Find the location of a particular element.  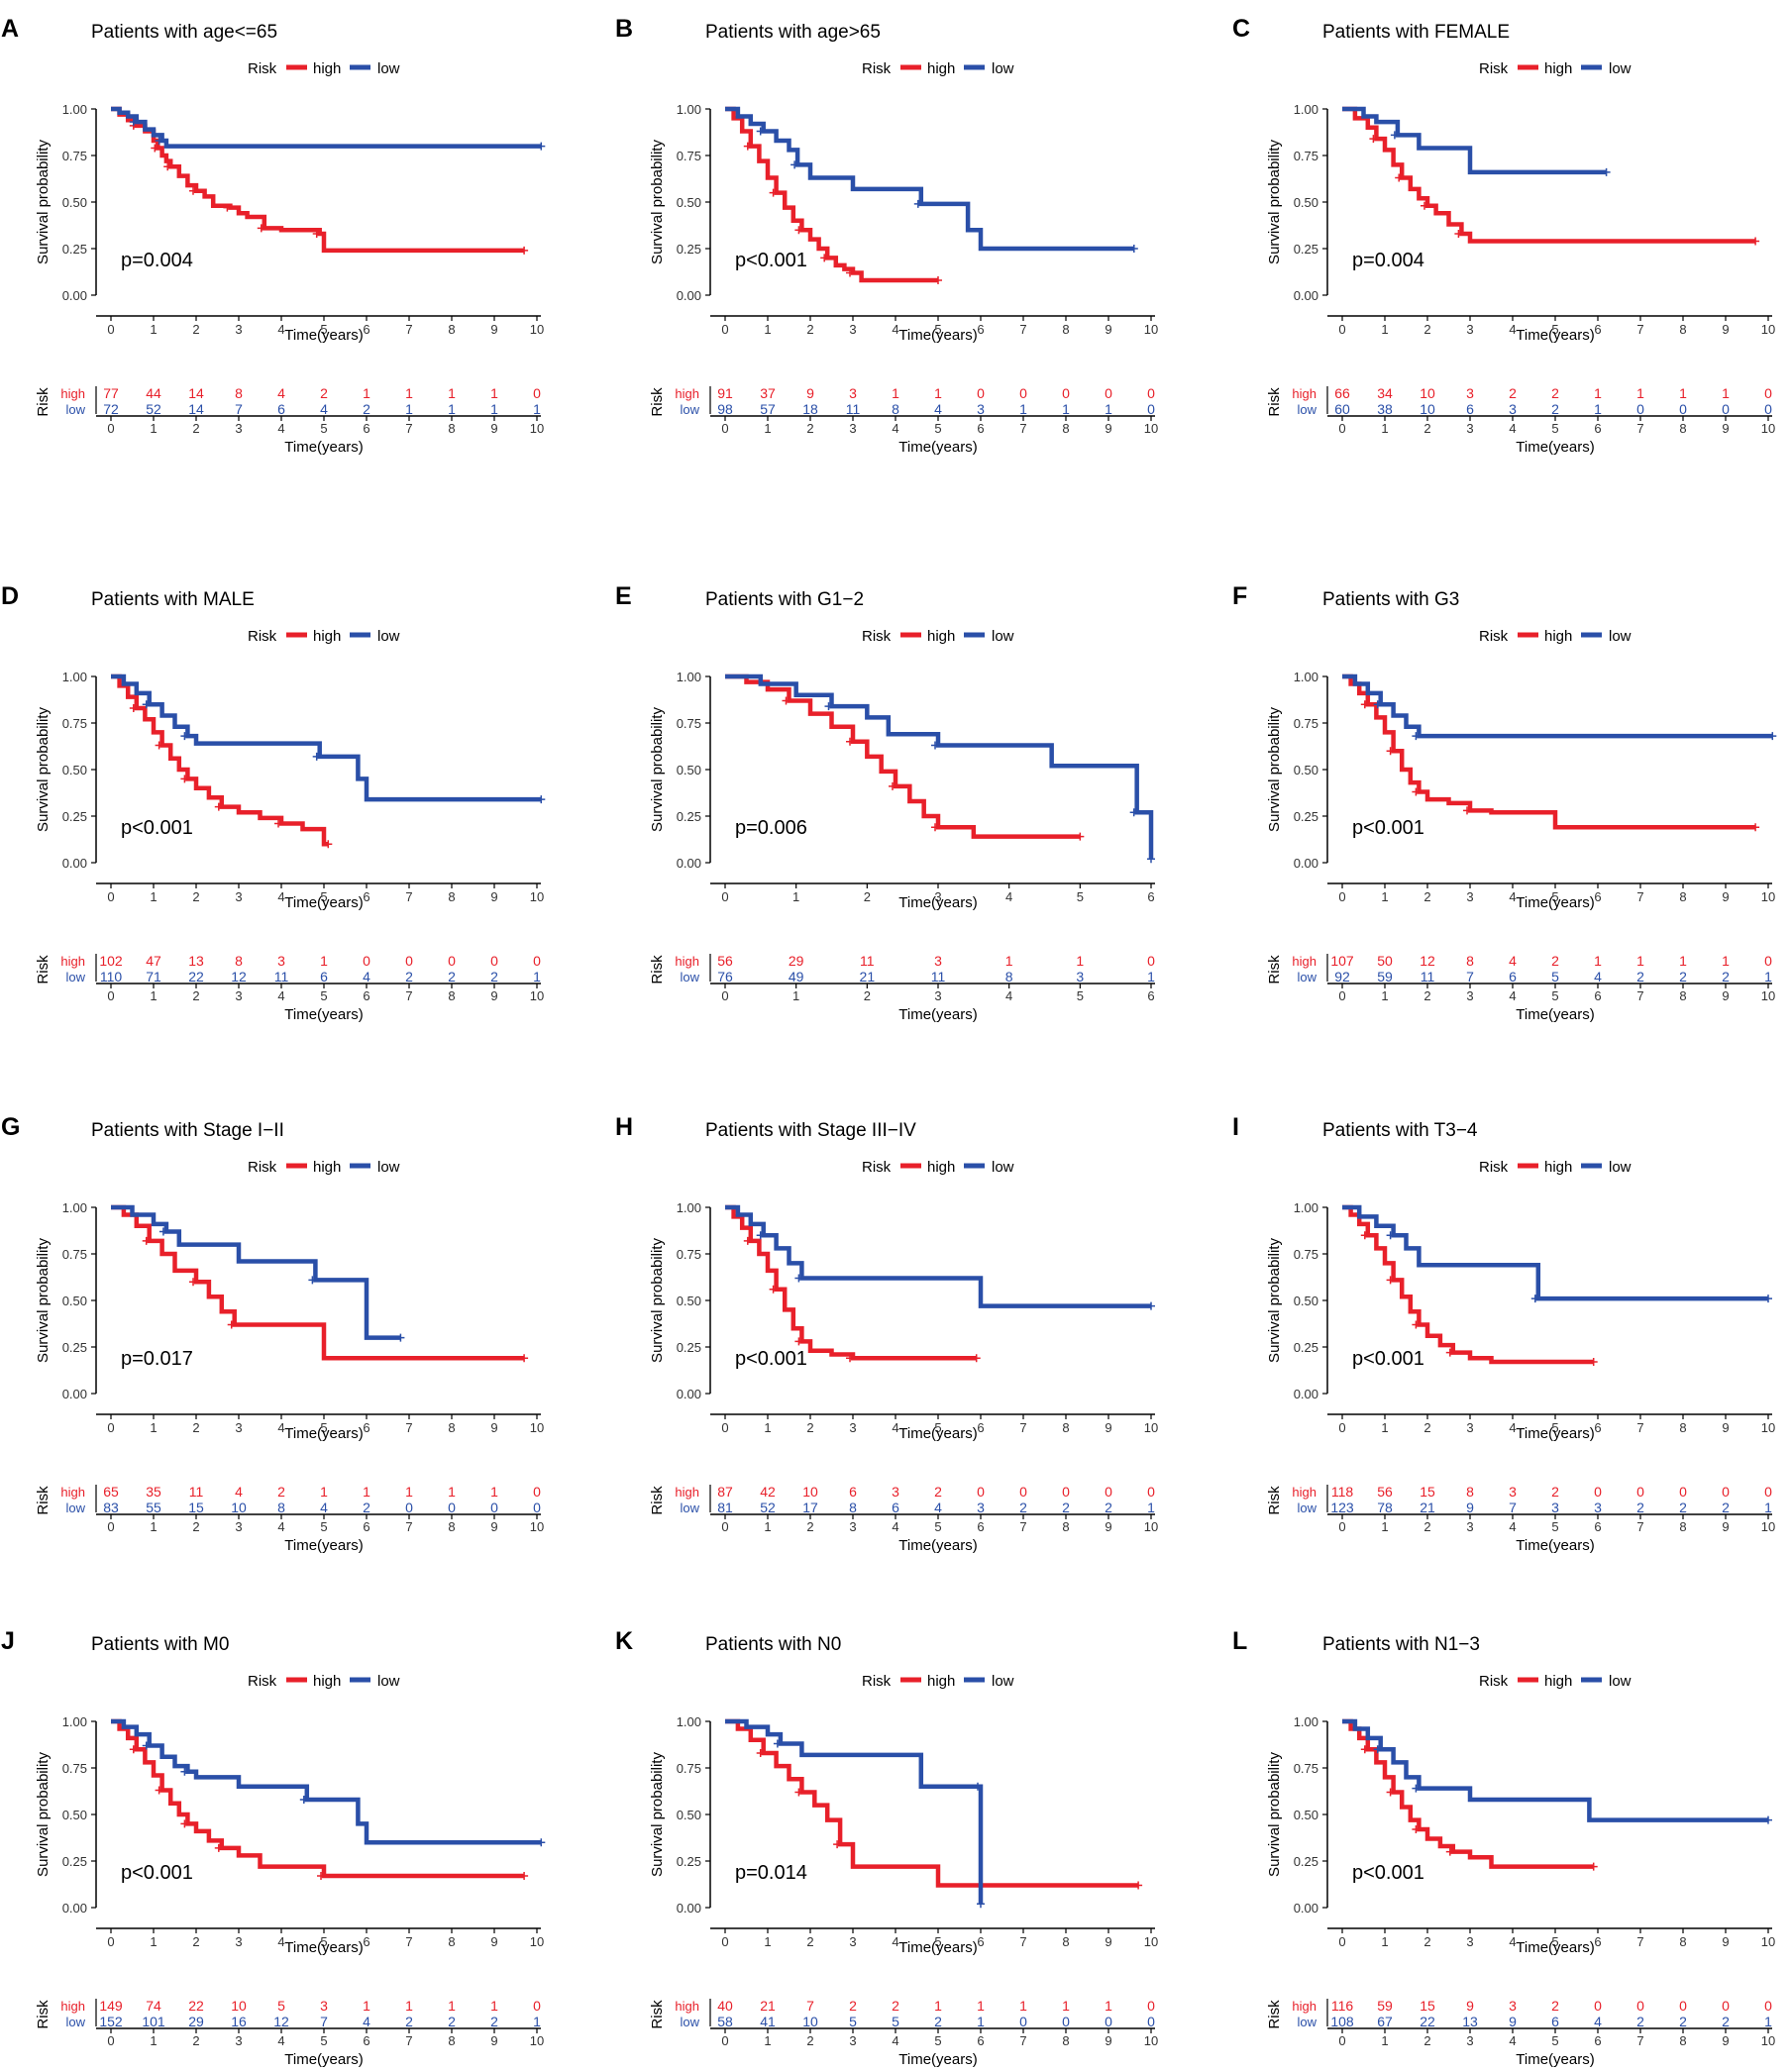

x-tick-label: 5 is located at coordinates (1554, 896).